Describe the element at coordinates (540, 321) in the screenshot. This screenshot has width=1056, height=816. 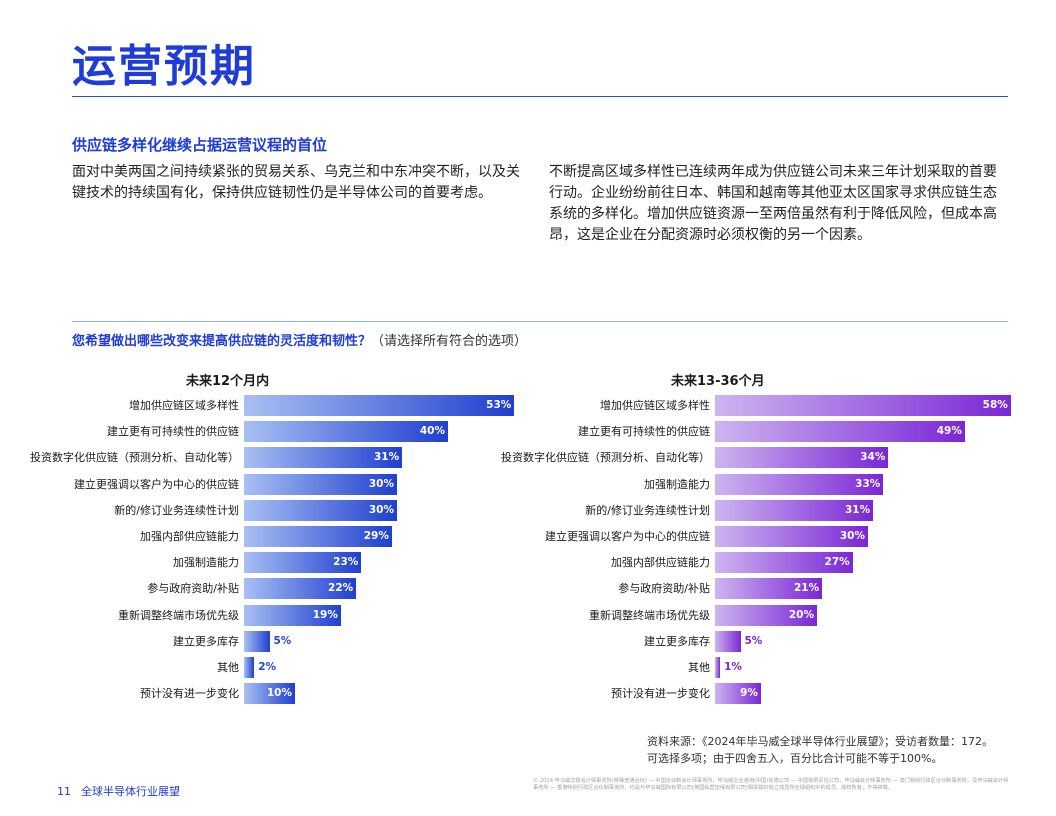
I see `chart-divider` at that location.